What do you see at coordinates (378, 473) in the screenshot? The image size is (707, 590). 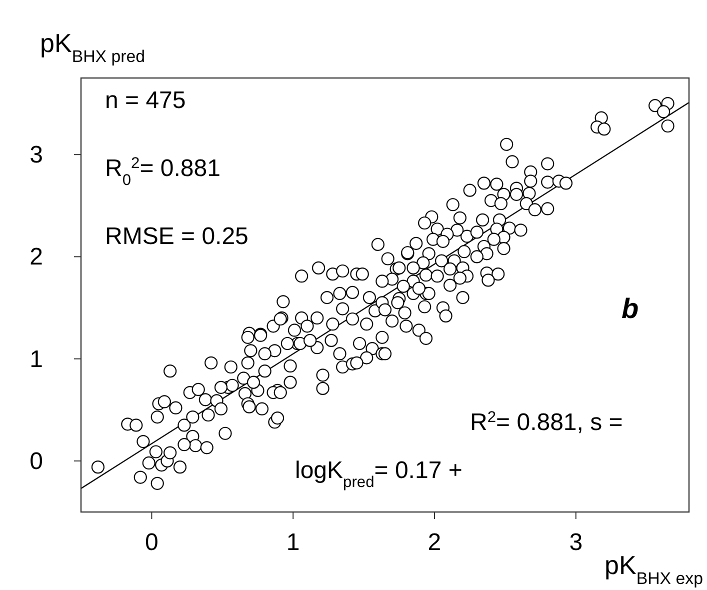 I see `annotation: logK$_{pred}$= 0.17 +` at bounding box center [378, 473].